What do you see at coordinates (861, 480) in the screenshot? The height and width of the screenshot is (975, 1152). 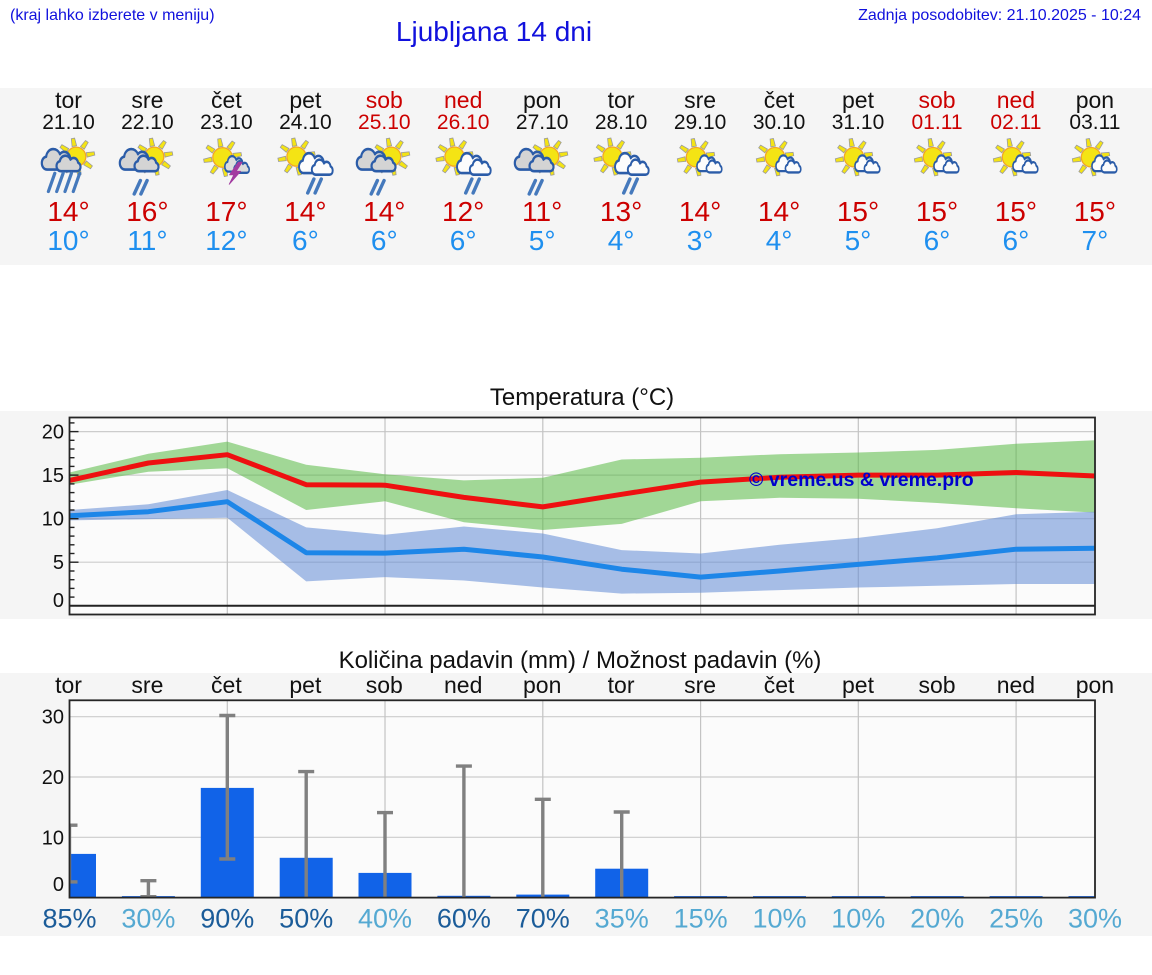 I see `svg-text: © vreme.us & vreme.pro` at bounding box center [861, 480].